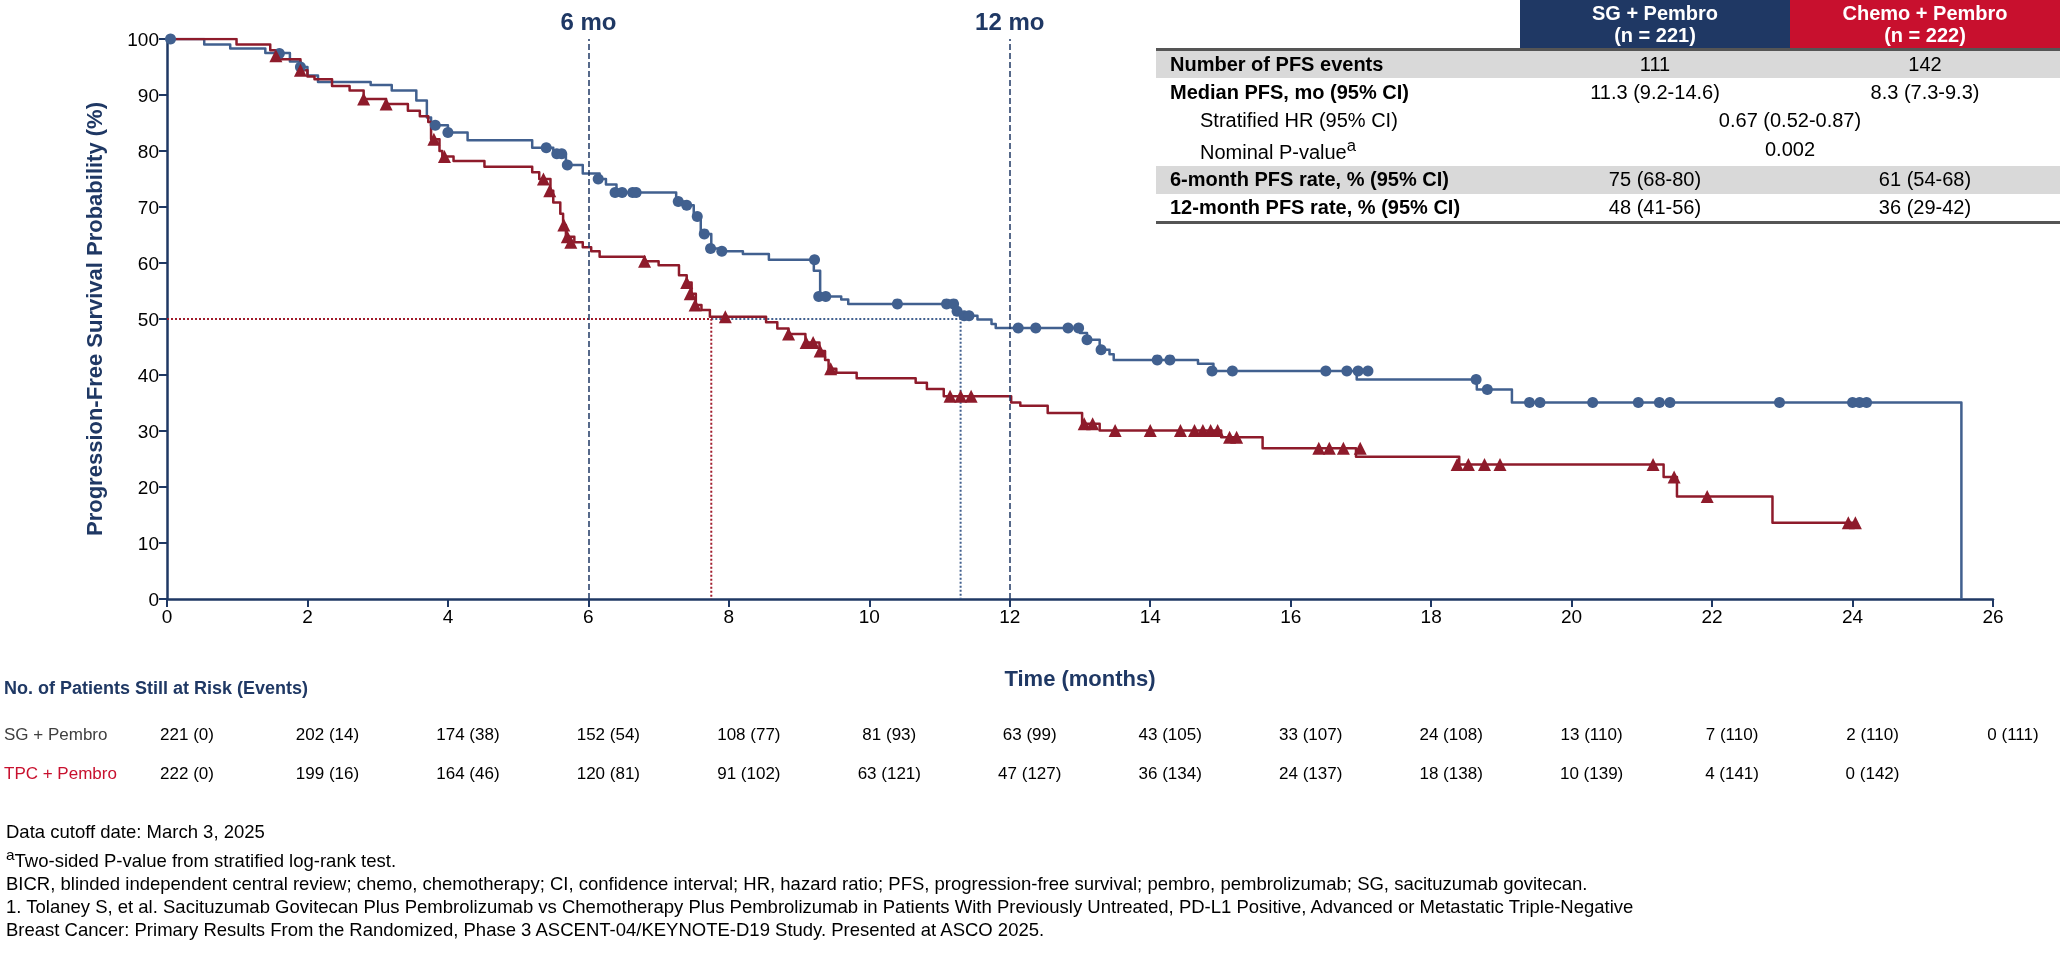 This screenshot has height=961, width=2060. What do you see at coordinates (448, 616) in the screenshot?
I see `x-tick-label: 4` at bounding box center [448, 616].